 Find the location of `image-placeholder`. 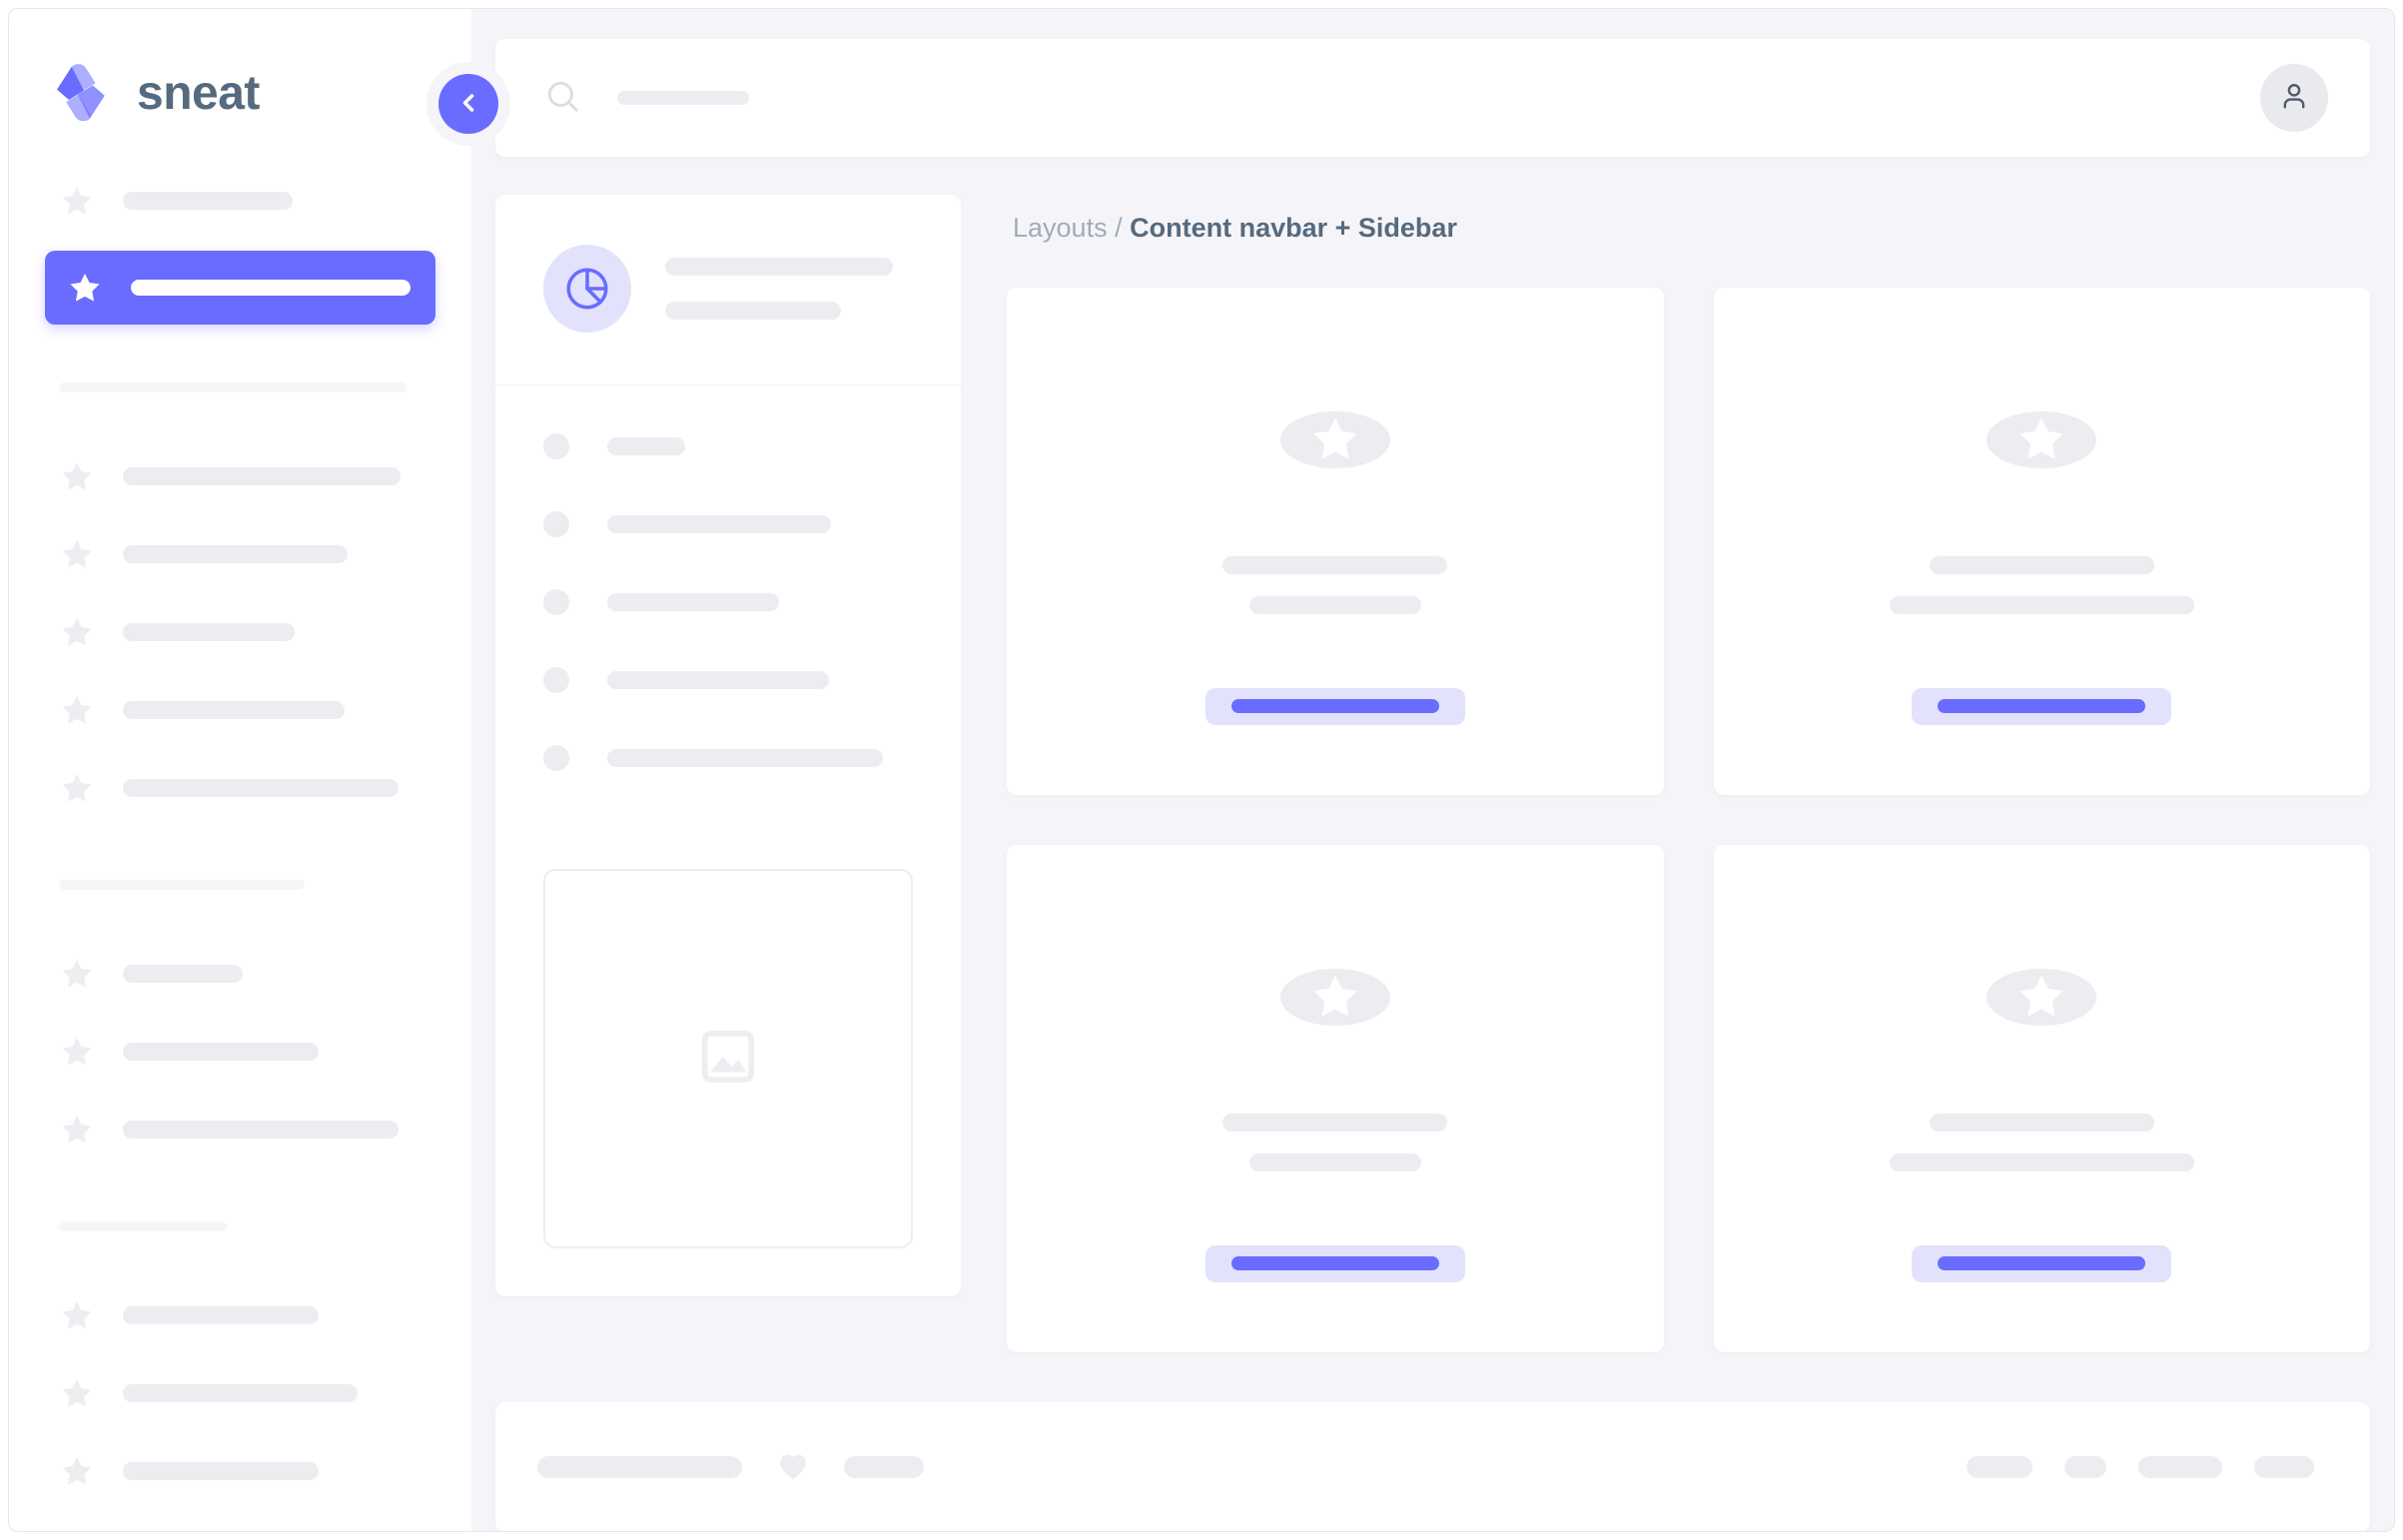

image-placeholder is located at coordinates (728, 1058).